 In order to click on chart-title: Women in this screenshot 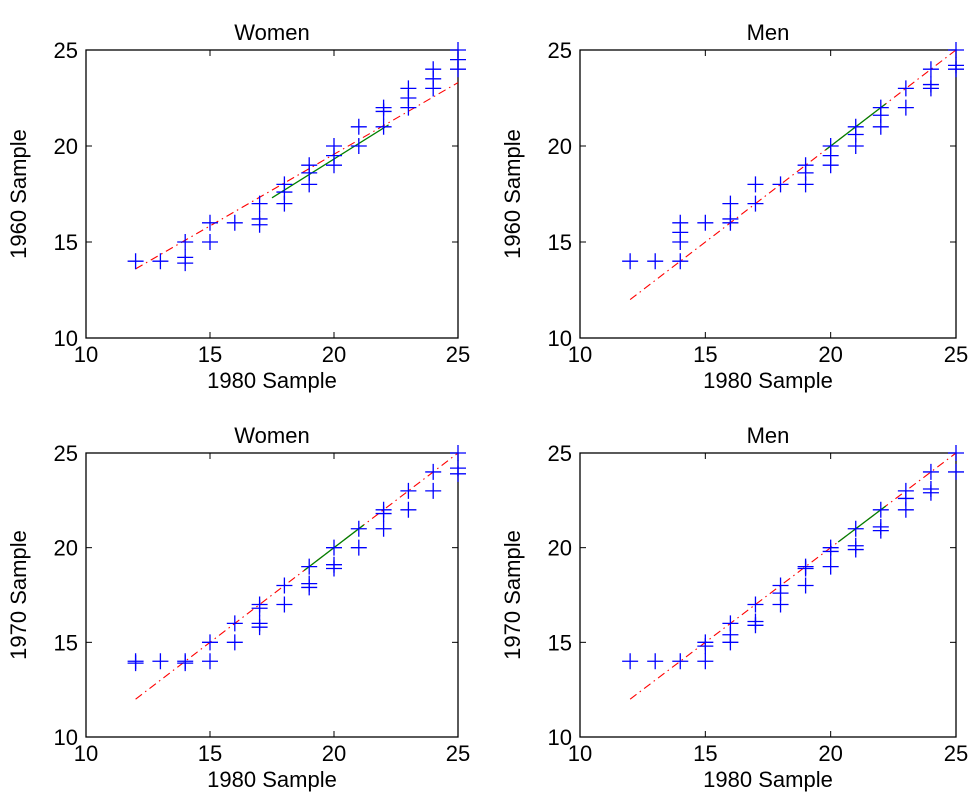, I will do `click(271, 32)`.